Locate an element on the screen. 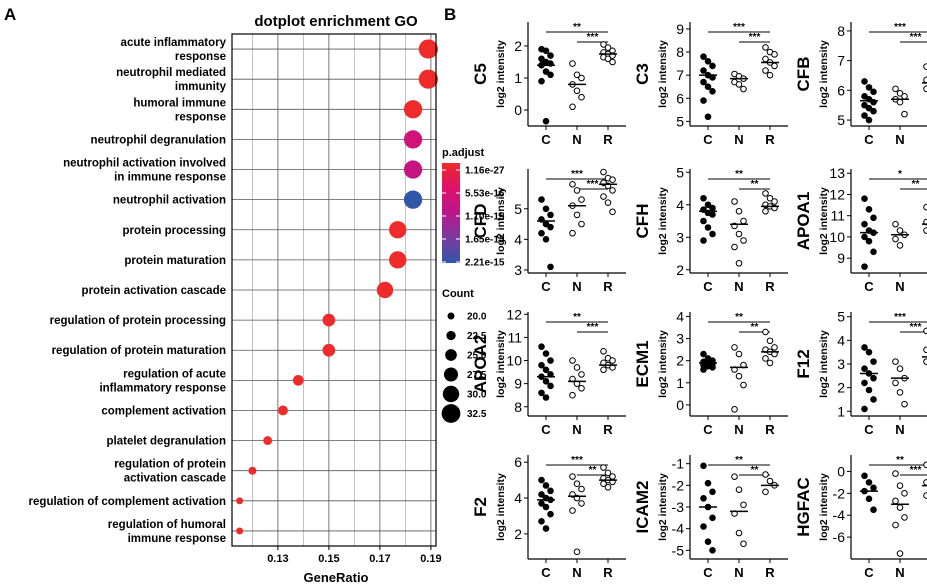 This screenshot has width=927, height=587. size-legend-label: 27.5 is located at coordinates (477, 375).